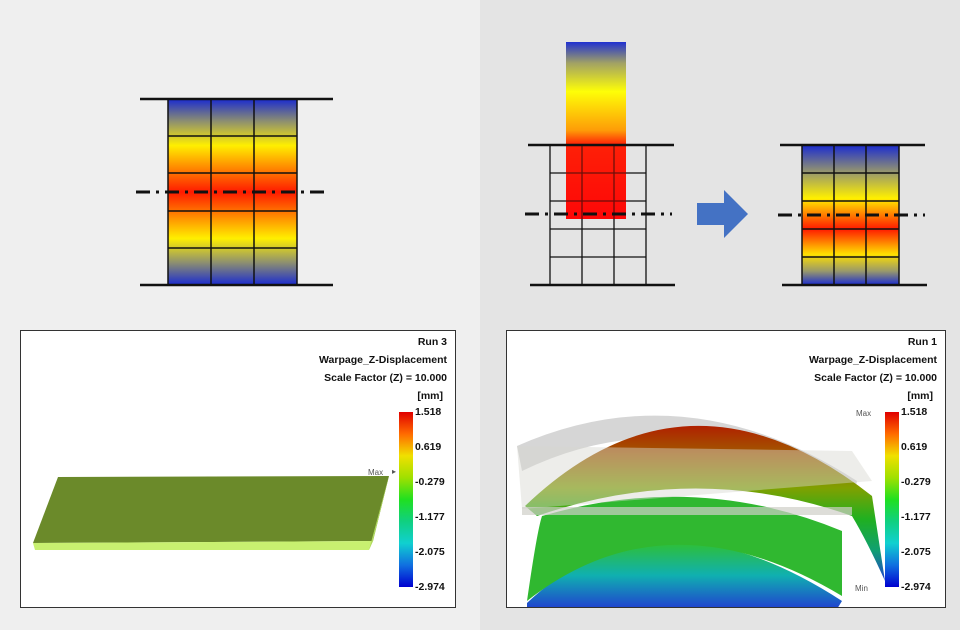 This screenshot has width=960, height=630. Describe the element at coordinates (394, 471) in the screenshot. I see `marker-arrow-icon: ▸` at that location.